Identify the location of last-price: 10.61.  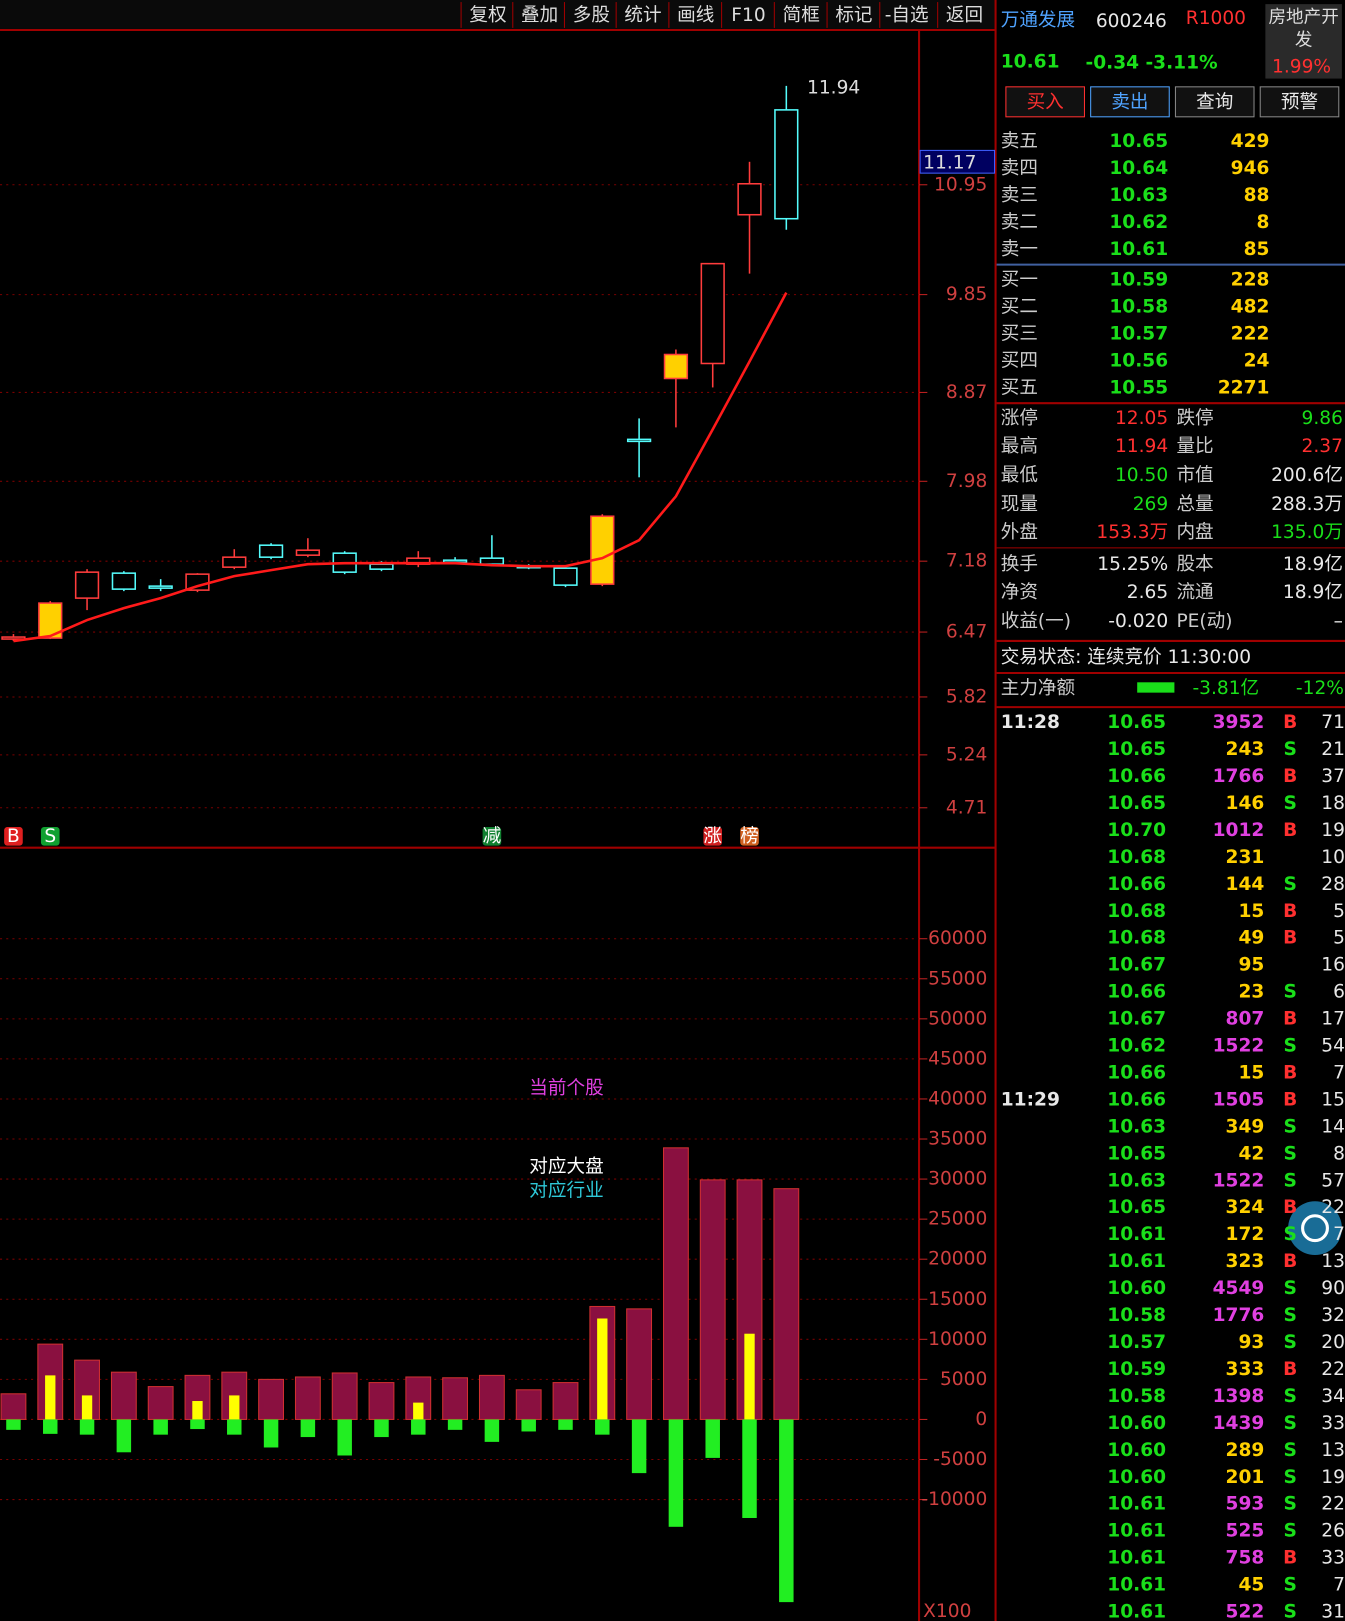
(1030, 62).